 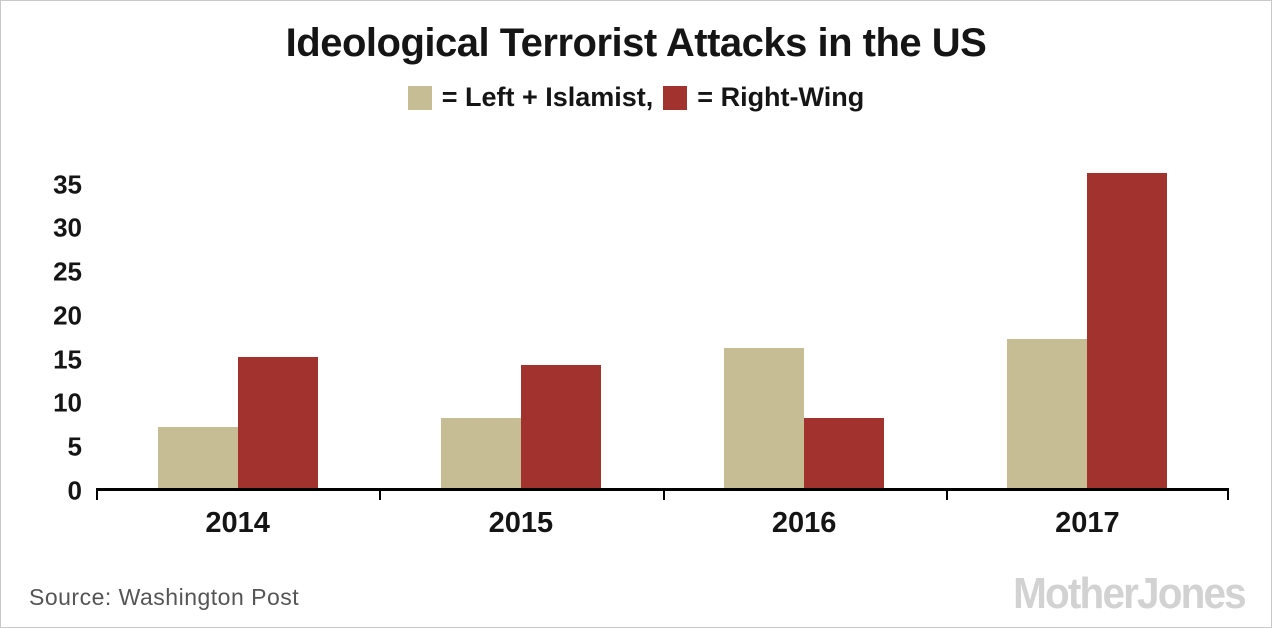 What do you see at coordinates (480, 452) in the screenshot?
I see `bar-2015-left-islamist` at bounding box center [480, 452].